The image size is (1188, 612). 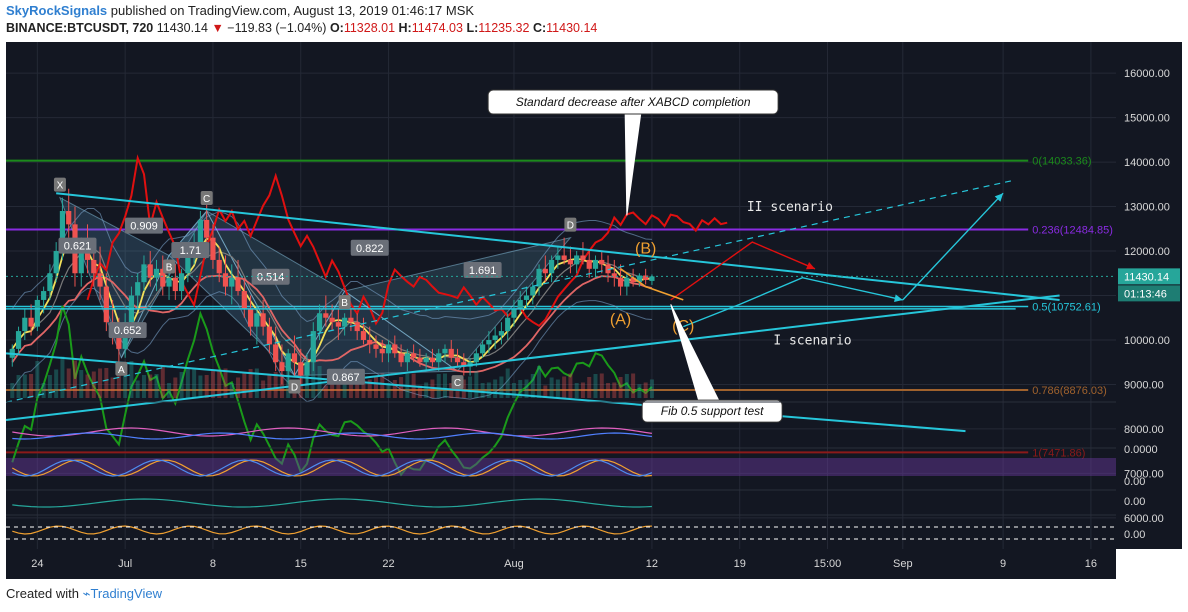 I want to click on ratio-label: 0.867, so click(x=346, y=378).